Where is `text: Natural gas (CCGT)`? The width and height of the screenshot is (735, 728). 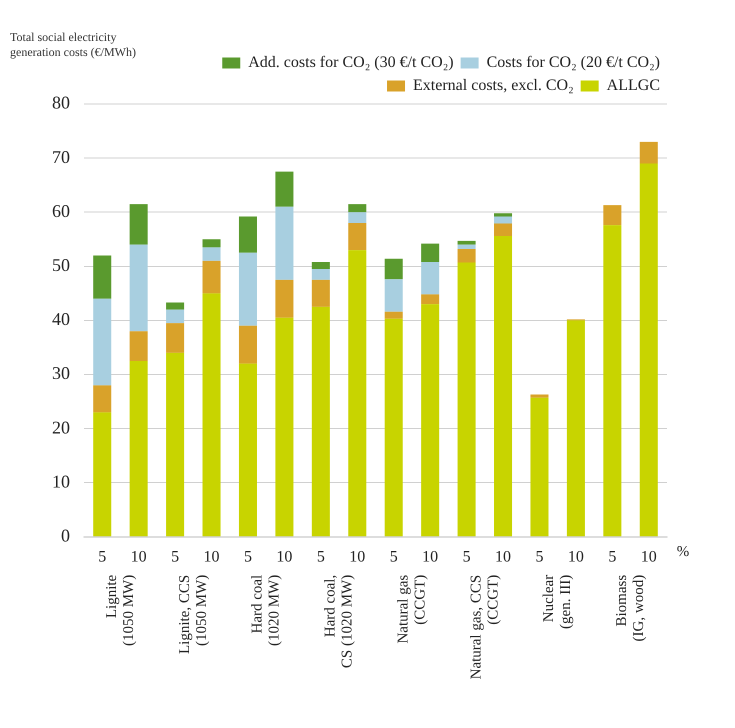 text: Natural gas (CCGT) is located at coordinates (411, 609).